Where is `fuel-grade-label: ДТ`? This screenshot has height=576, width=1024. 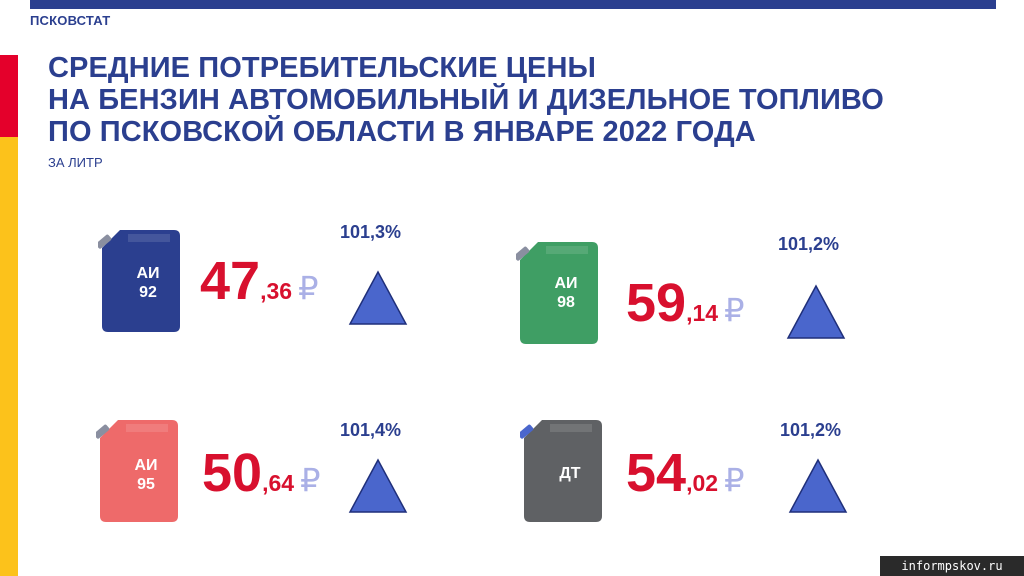 fuel-grade-label: ДТ is located at coordinates (570, 473).